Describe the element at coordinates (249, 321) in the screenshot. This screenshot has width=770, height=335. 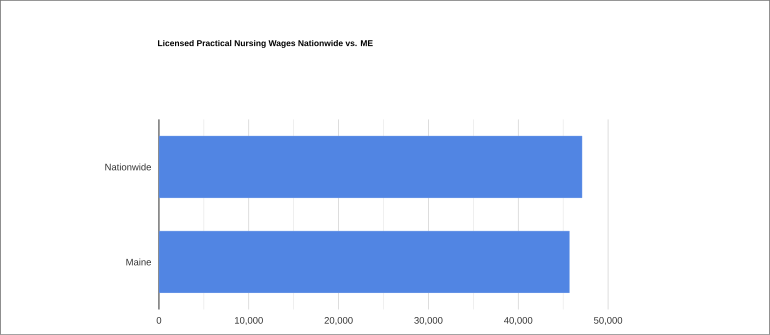
I see `x-tick-label: 10,000` at that location.